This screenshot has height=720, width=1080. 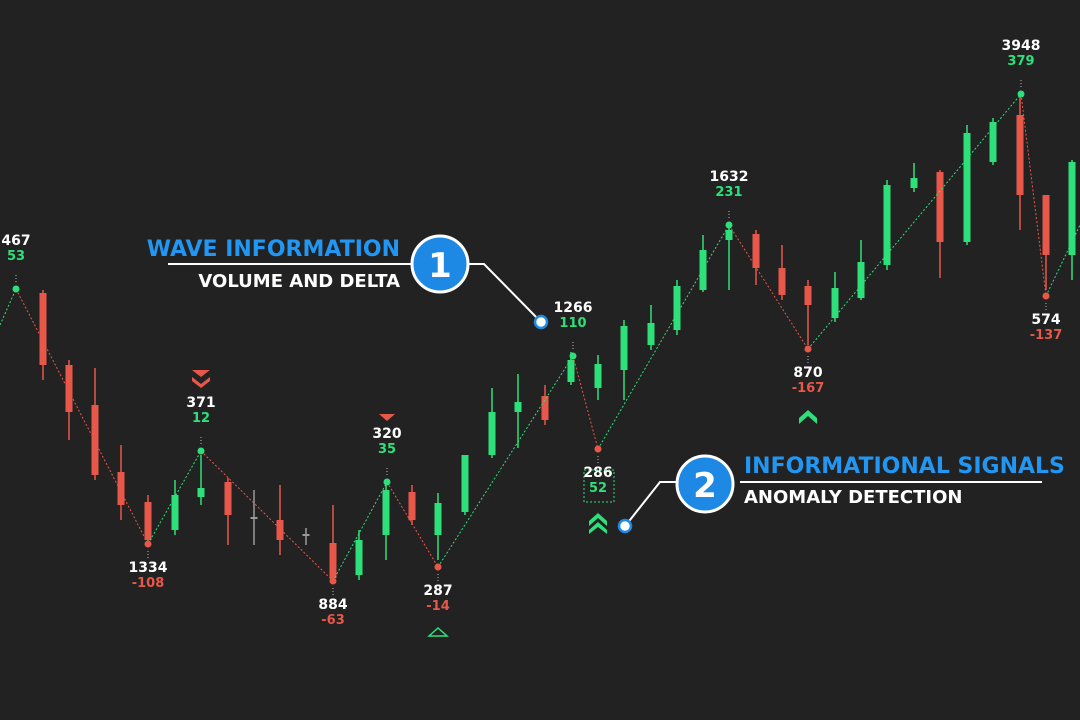 I want to click on callout-title: INFORMATIONAL SIGNALS, so click(x=904, y=466).